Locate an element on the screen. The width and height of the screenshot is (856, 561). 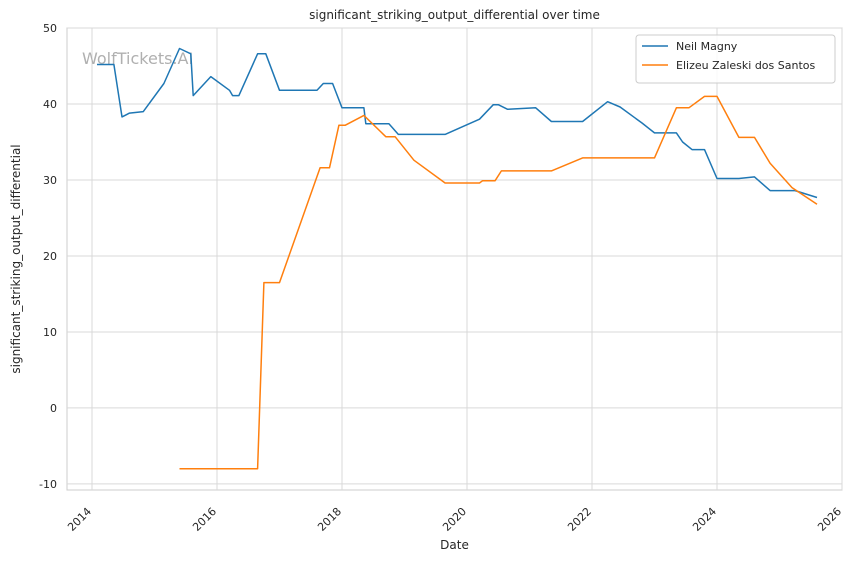
x-axis-title: Date is located at coordinates (454, 545).